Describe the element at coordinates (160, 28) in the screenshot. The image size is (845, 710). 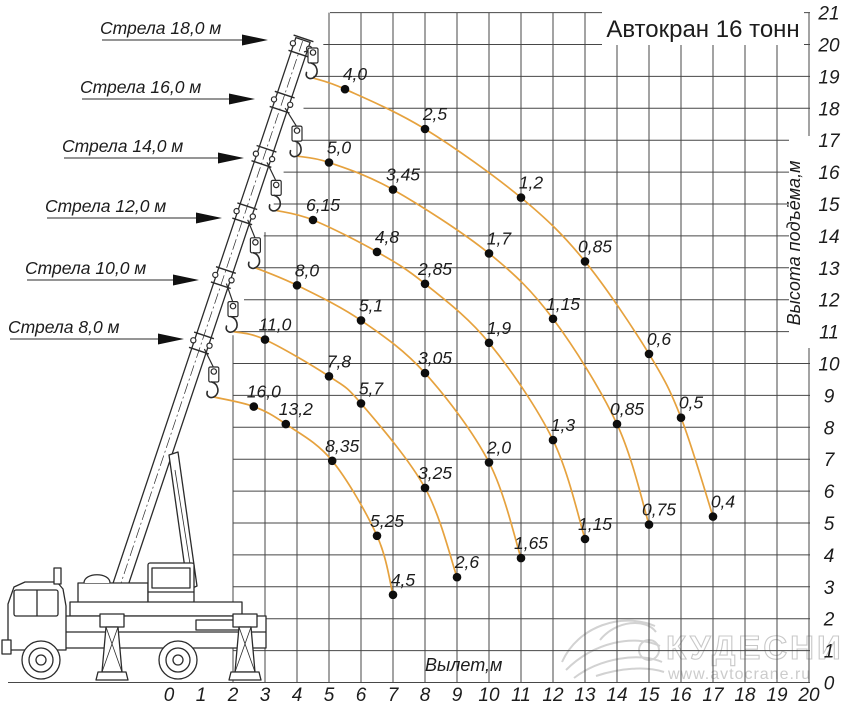
I see `boom-label-text: Стрела 18,0 м` at that location.